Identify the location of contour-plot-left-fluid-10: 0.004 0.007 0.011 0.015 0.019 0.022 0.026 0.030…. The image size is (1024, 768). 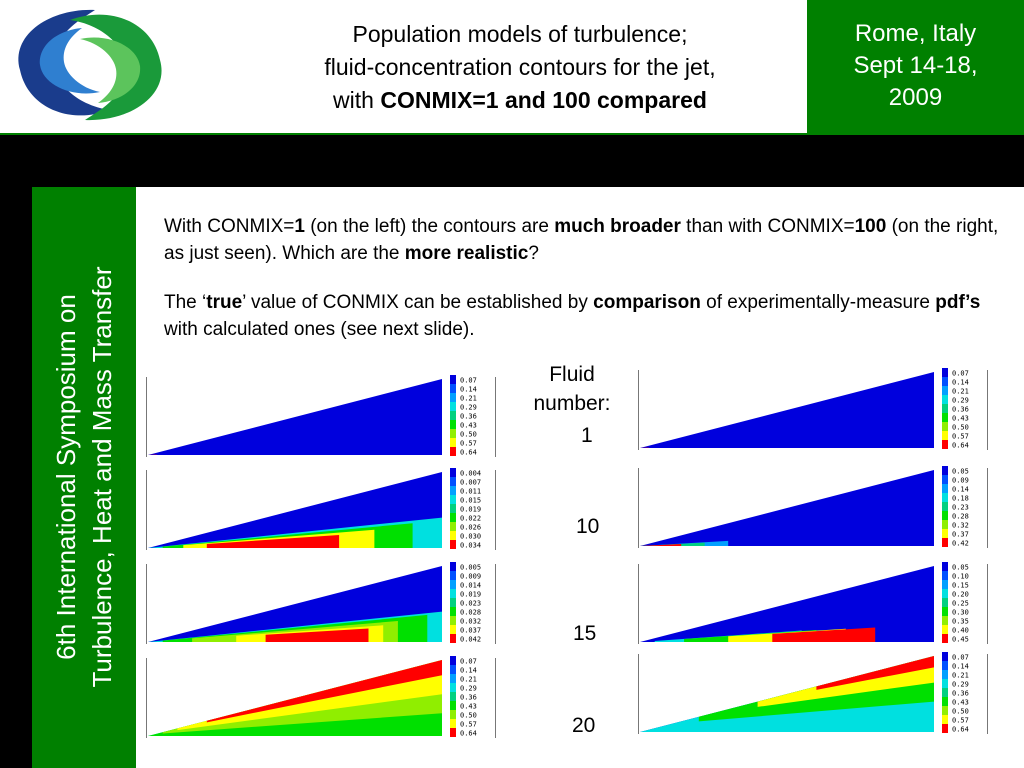
(322, 509).